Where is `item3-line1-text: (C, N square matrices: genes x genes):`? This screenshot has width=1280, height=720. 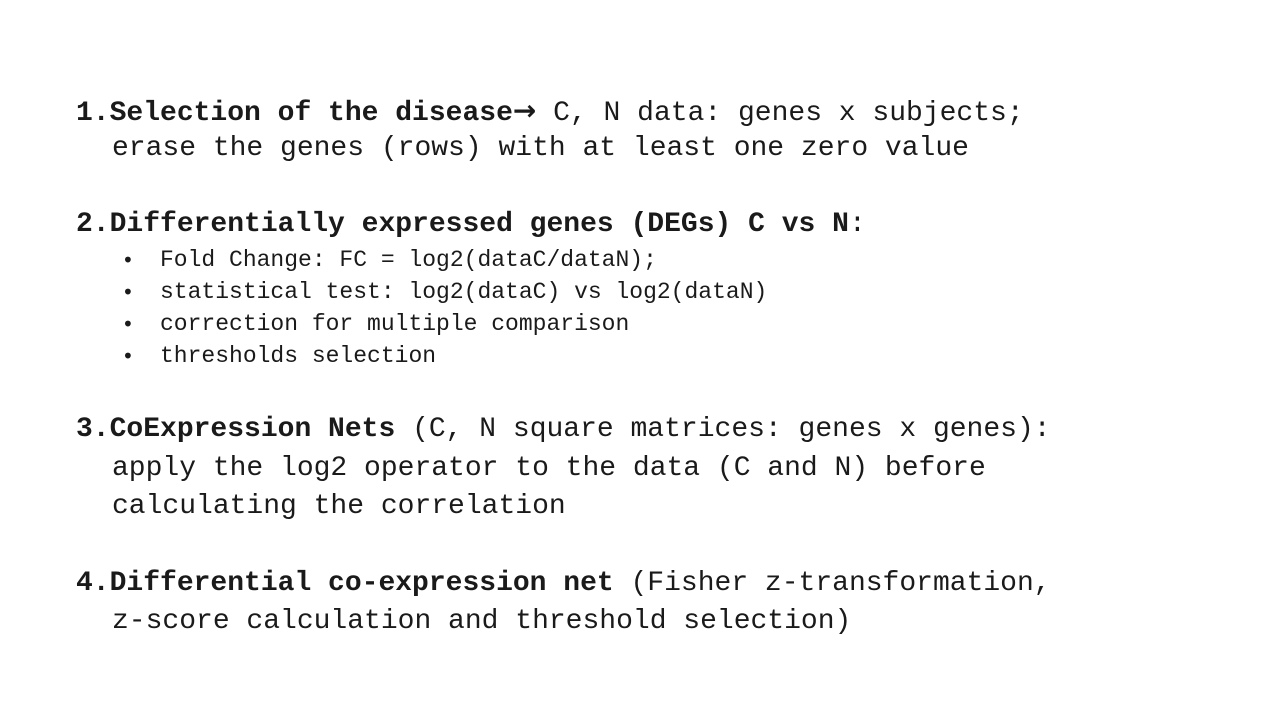 item3-line1-text: (C, N square matrices: genes x genes): is located at coordinates (723, 429).